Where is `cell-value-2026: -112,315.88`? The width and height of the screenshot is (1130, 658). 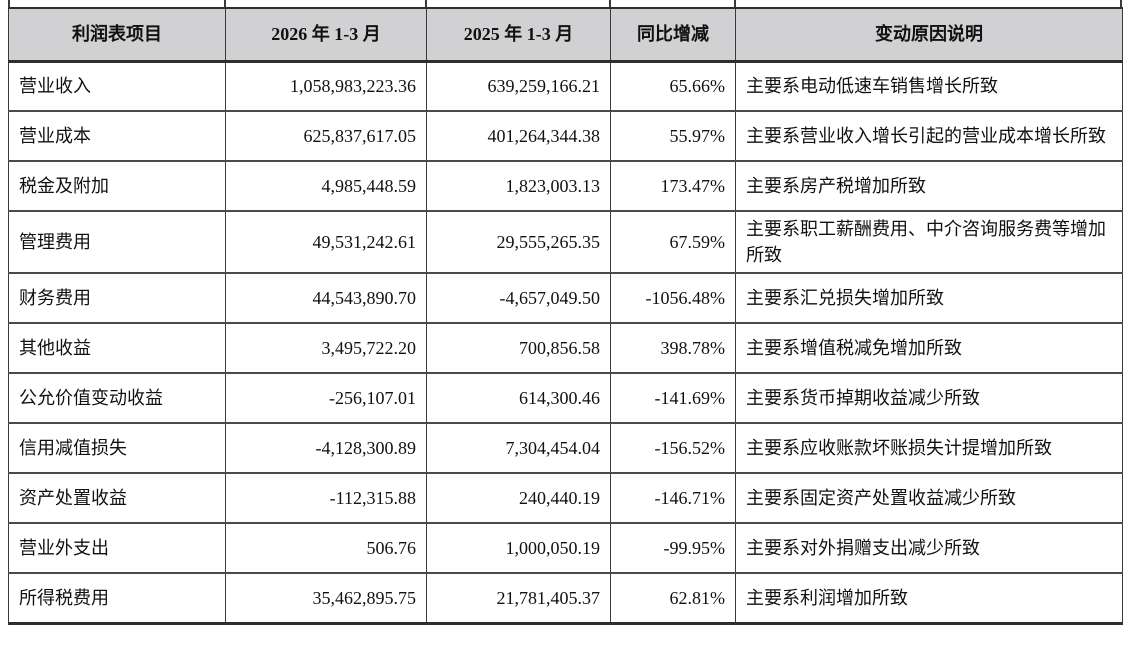 cell-value-2026: -112,315.88 is located at coordinates (326, 498).